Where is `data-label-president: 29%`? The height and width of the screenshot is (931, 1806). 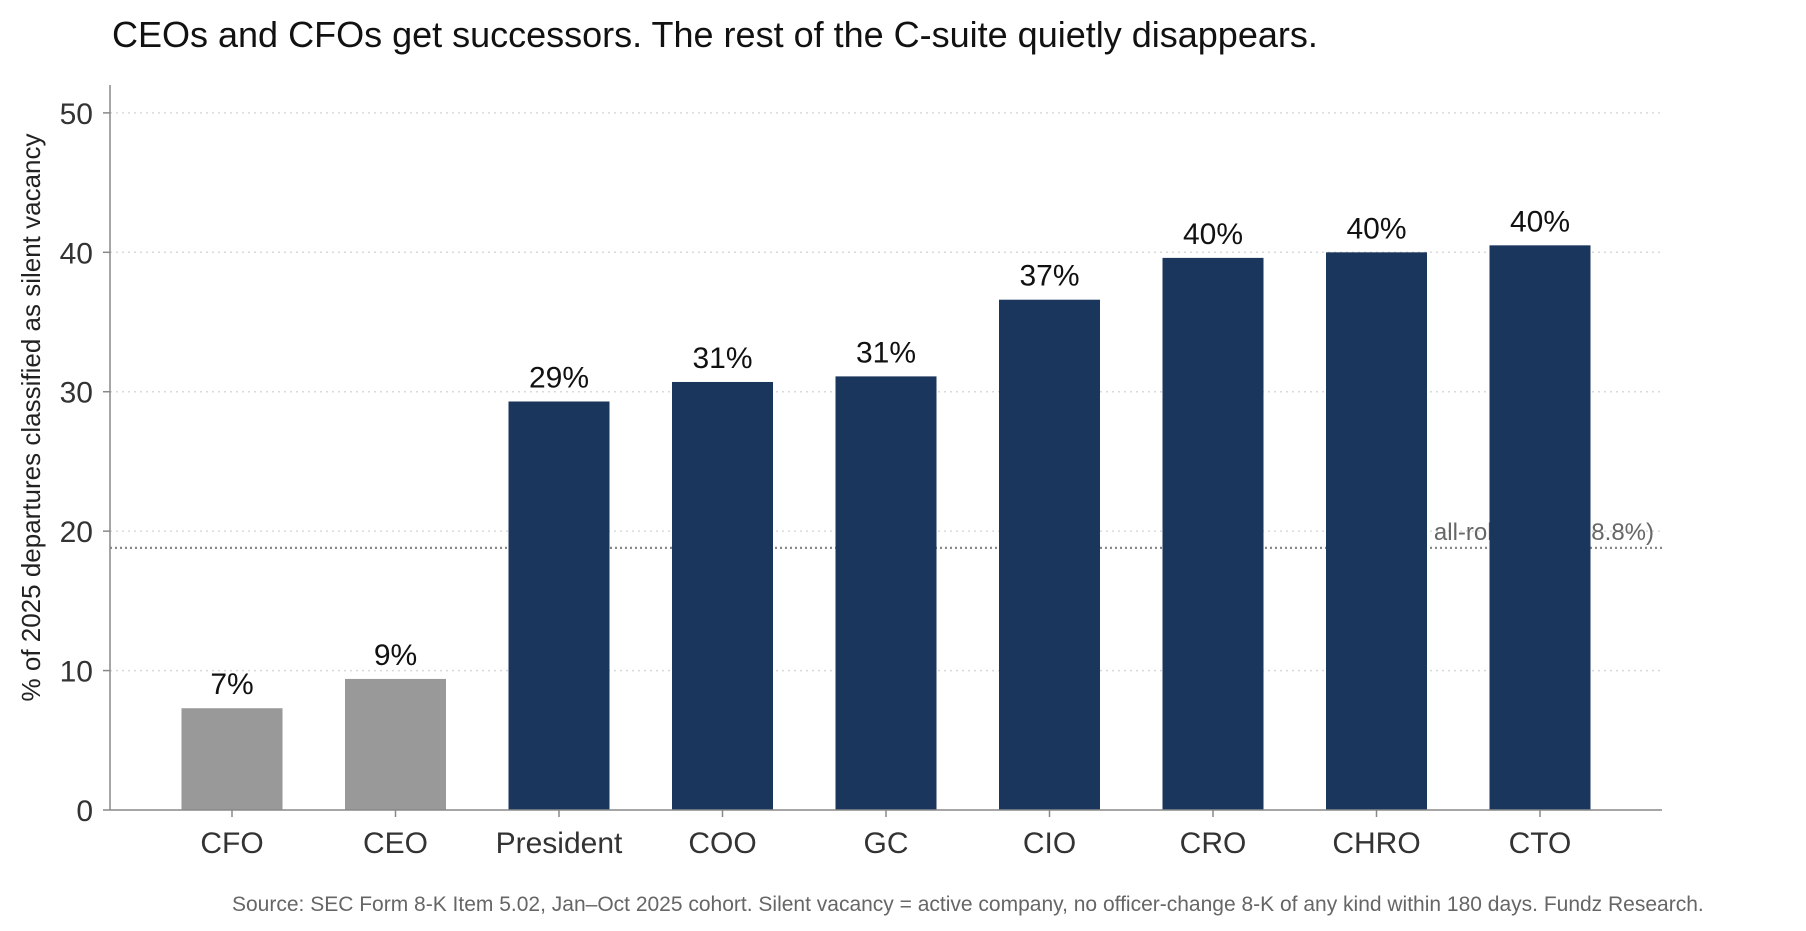 data-label-president: 29% is located at coordinates (559, 377).